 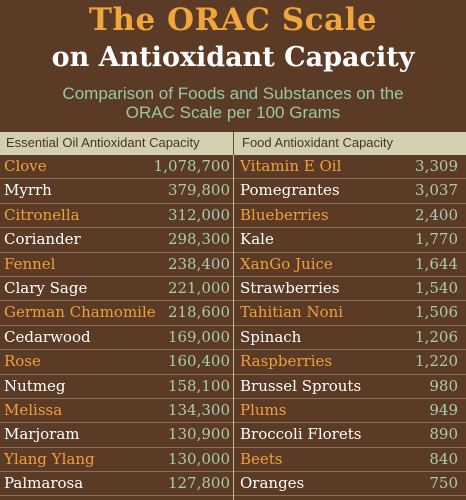 I want to click on table-row: Citronella 312,000 Blueberries 2,400, so click(x=233, y=216).